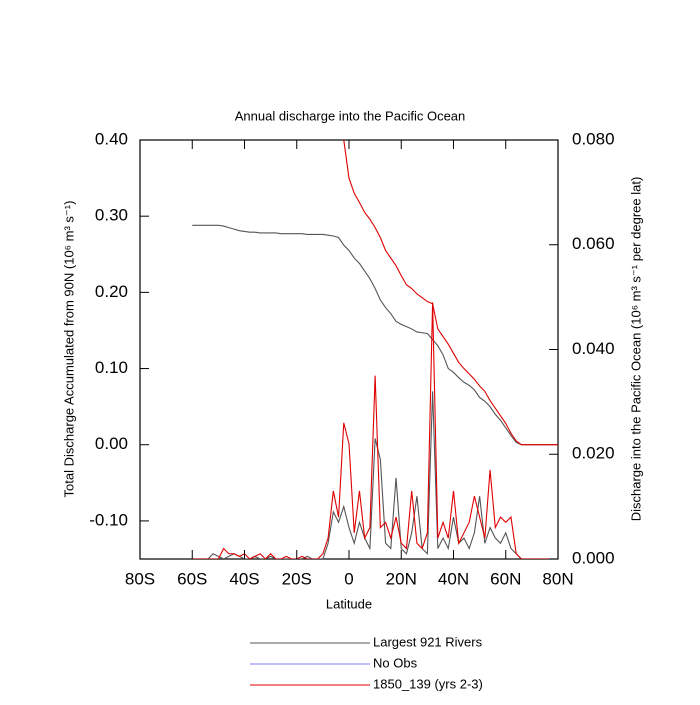  Describe the element at coordinates (192, 578) in the screenshot. I see `x-tick-label: 60S` at that location.